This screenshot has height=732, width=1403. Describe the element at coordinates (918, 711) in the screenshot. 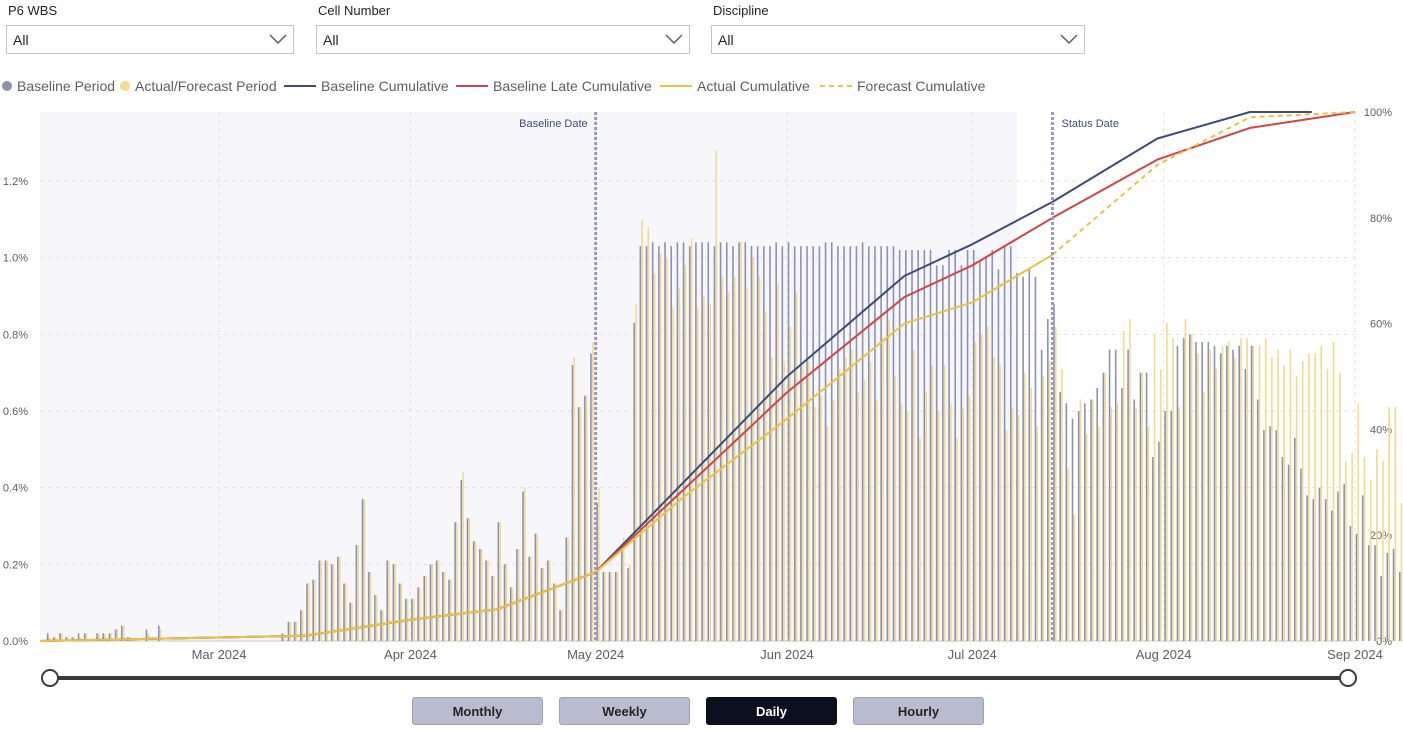

I see `hourly-button: Hourly` at that location.